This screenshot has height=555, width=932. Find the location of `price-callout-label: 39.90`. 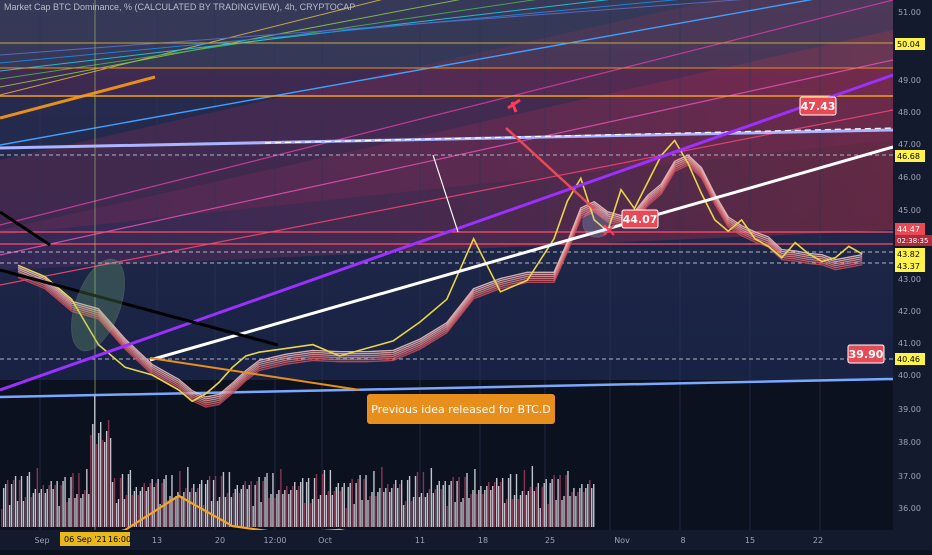

price-callout-label: 39.90 is located at coordinates (866, 354).